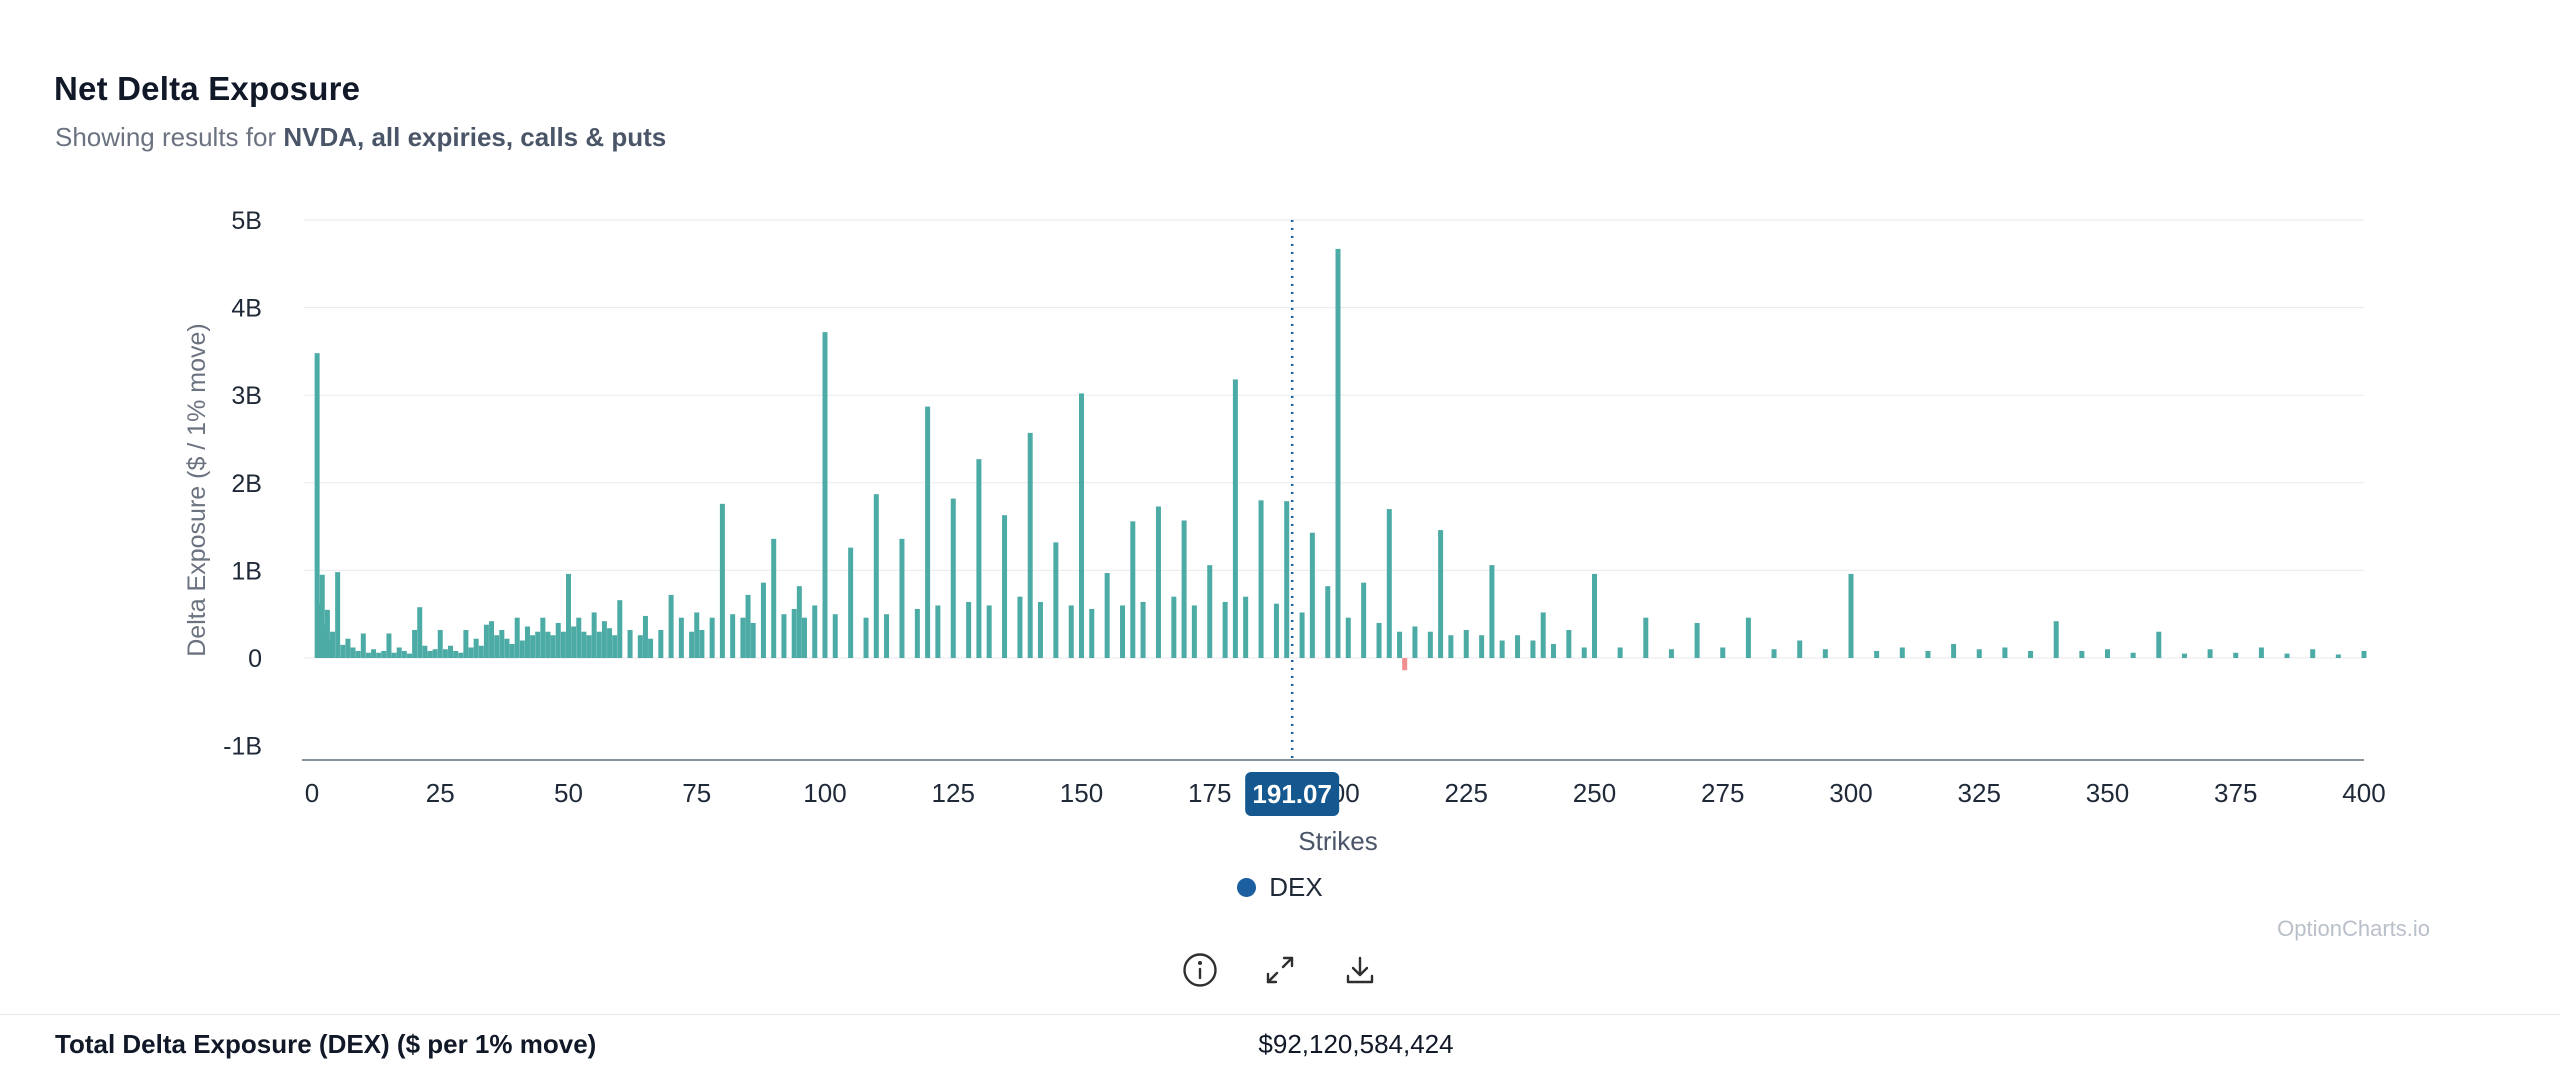  I want to click on expand-button, so click(1280, 970).